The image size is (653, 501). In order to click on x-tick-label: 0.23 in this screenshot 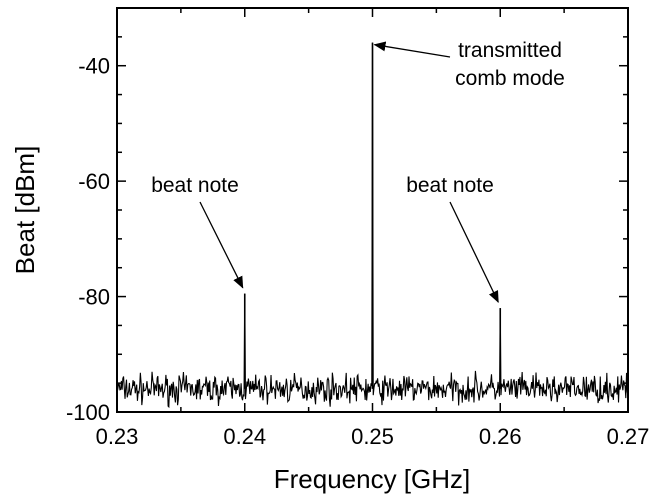, I will do `click(117, 436)`.